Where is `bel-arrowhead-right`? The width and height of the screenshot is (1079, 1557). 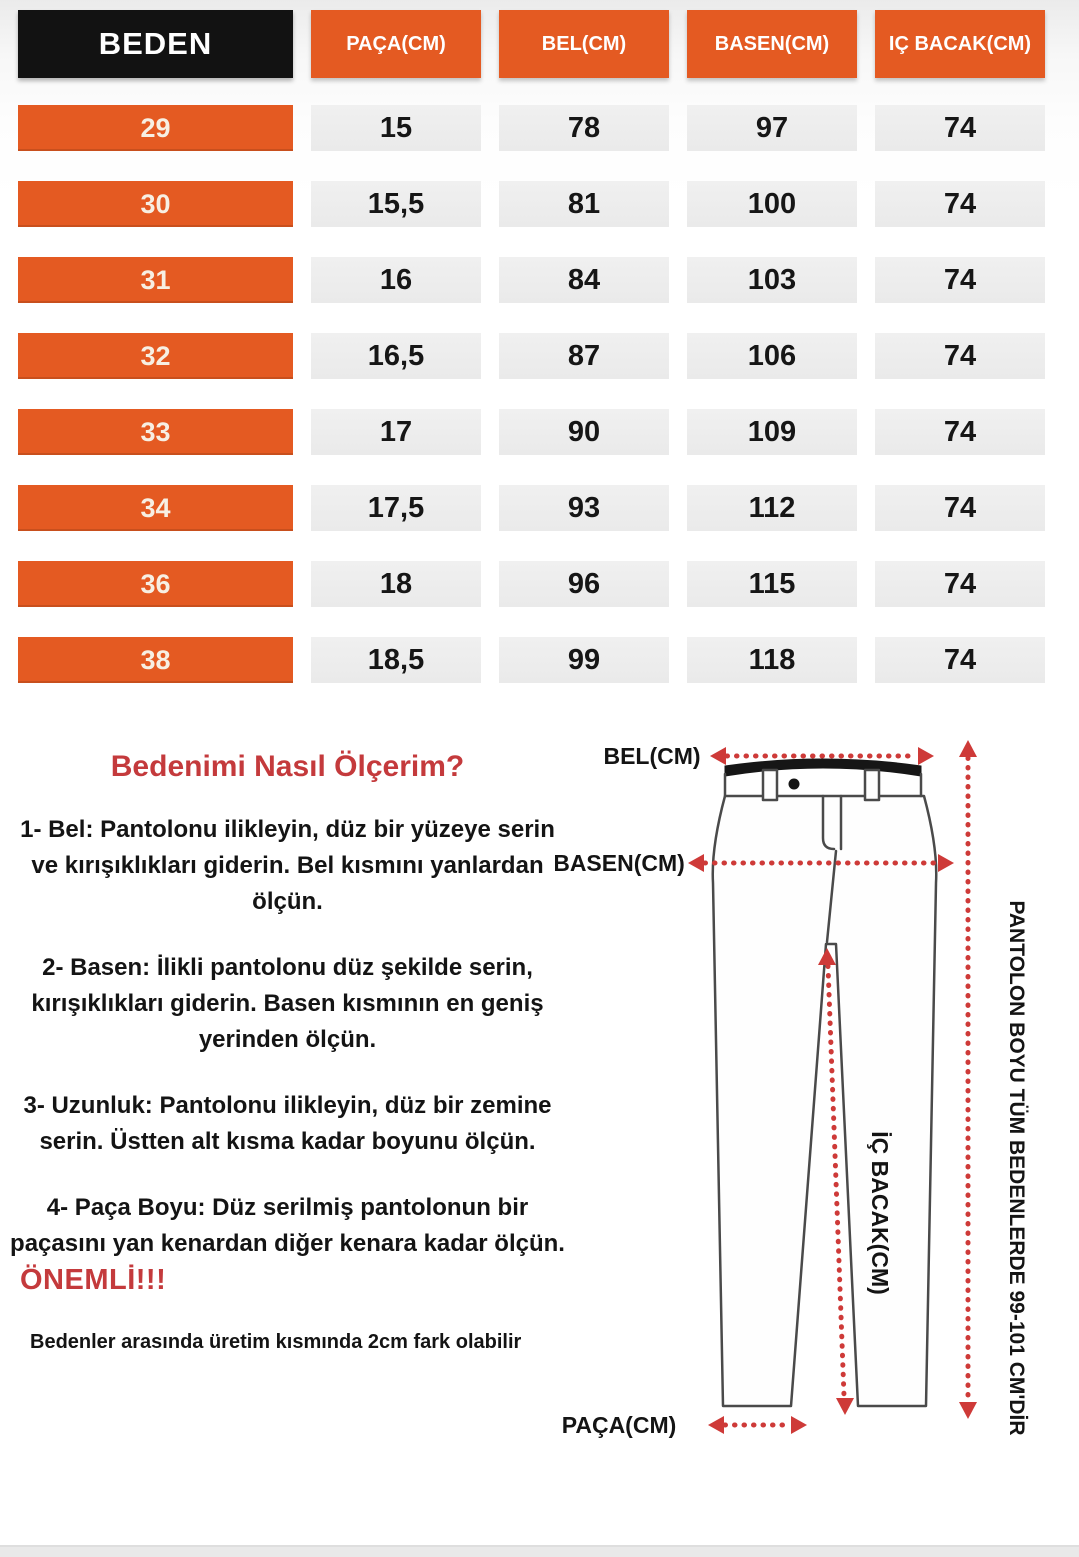
bel-arrowhead-right is located at coordinates (926, 756).